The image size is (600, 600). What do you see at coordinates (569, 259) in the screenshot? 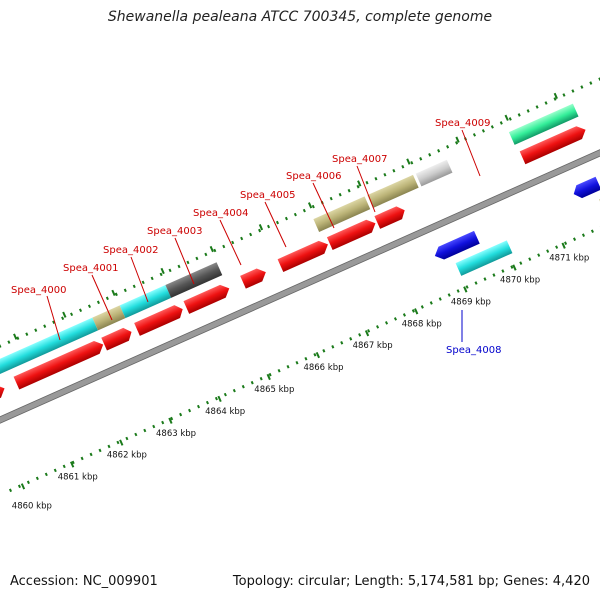
I see `kbp-tick-label: 4871 kbp` at bounding box center [569, 259].